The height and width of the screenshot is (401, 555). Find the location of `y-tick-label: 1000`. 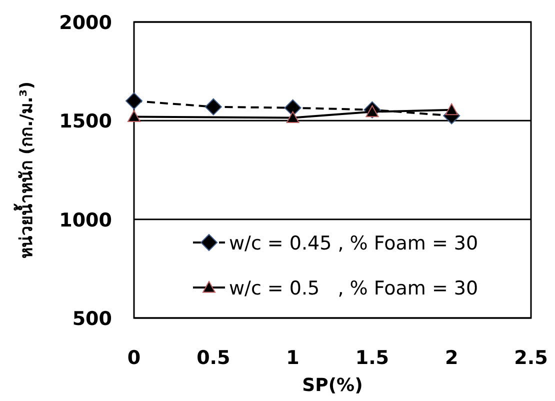

y-tick-label: 1000 is located at coordinates (85, 220).